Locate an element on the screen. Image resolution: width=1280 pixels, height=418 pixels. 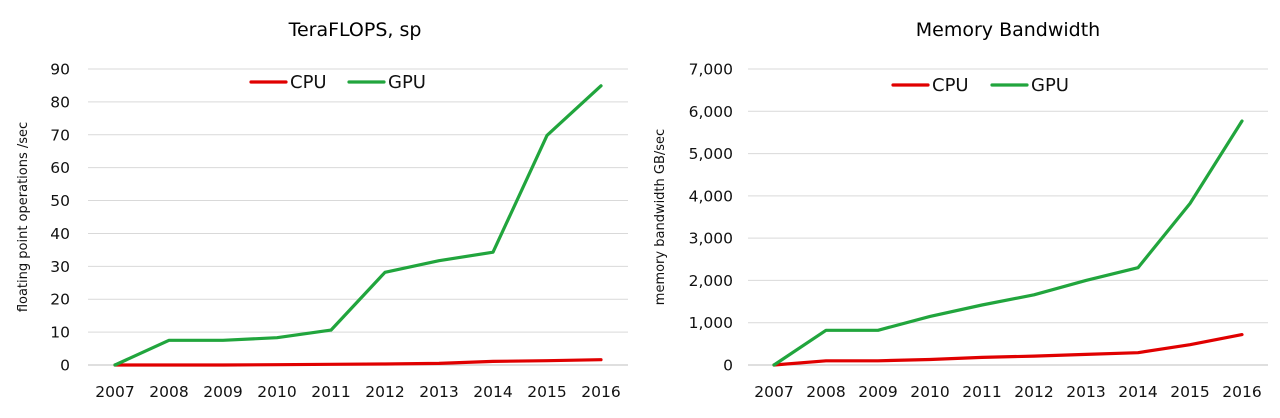
bandwidth-x-tick-label: 2009 is located at coordinates (877, 392).